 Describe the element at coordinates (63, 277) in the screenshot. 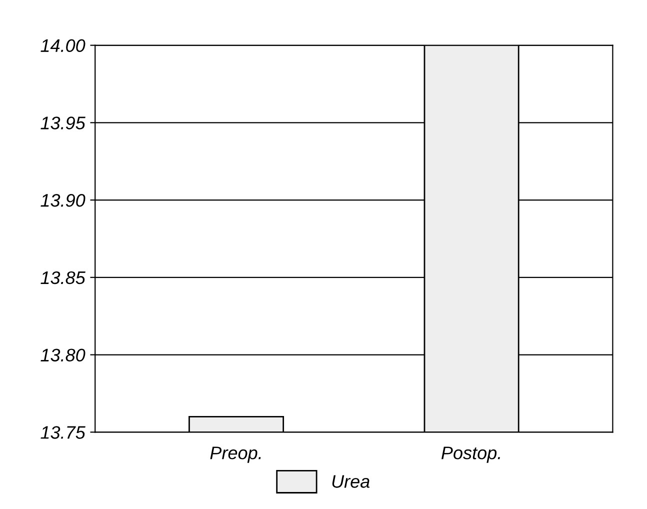

I see `y-tick-label: 13.85` at that location.